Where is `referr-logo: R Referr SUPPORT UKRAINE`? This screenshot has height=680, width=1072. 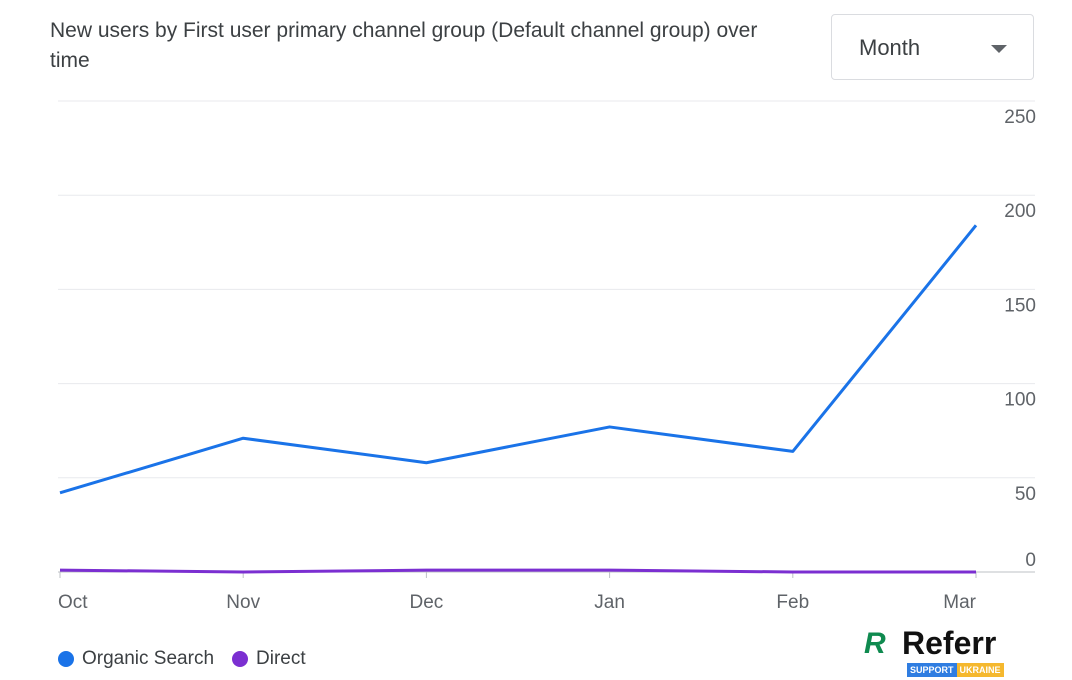
referr-logo: R Referr SUPPORT UKRAINE is located at coordinates (944, 652).